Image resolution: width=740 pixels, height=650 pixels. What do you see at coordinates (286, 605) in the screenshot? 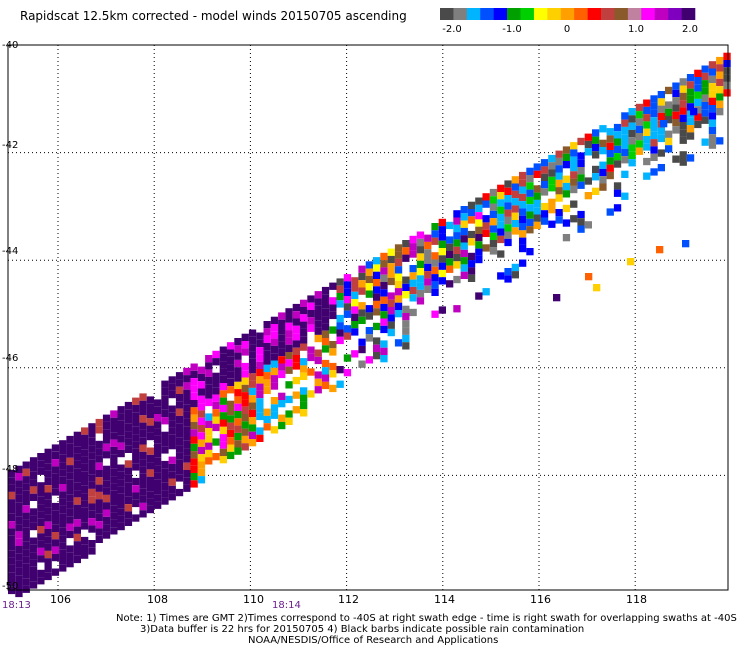
I see `time-label: 18:14` at bounding box center [286, 605].